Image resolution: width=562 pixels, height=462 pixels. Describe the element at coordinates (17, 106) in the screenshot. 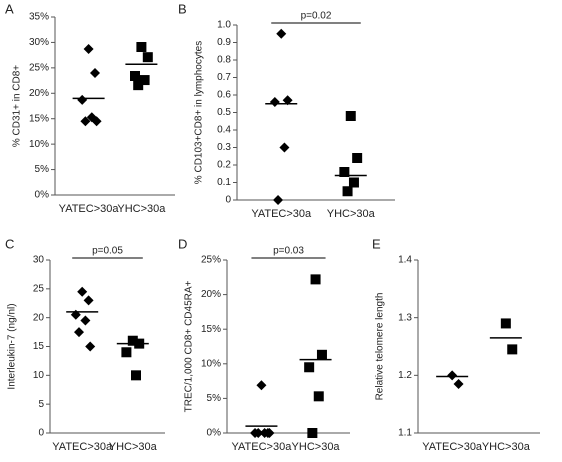

I see `y-axis-label: % CD31+ in CD8+` at that location.